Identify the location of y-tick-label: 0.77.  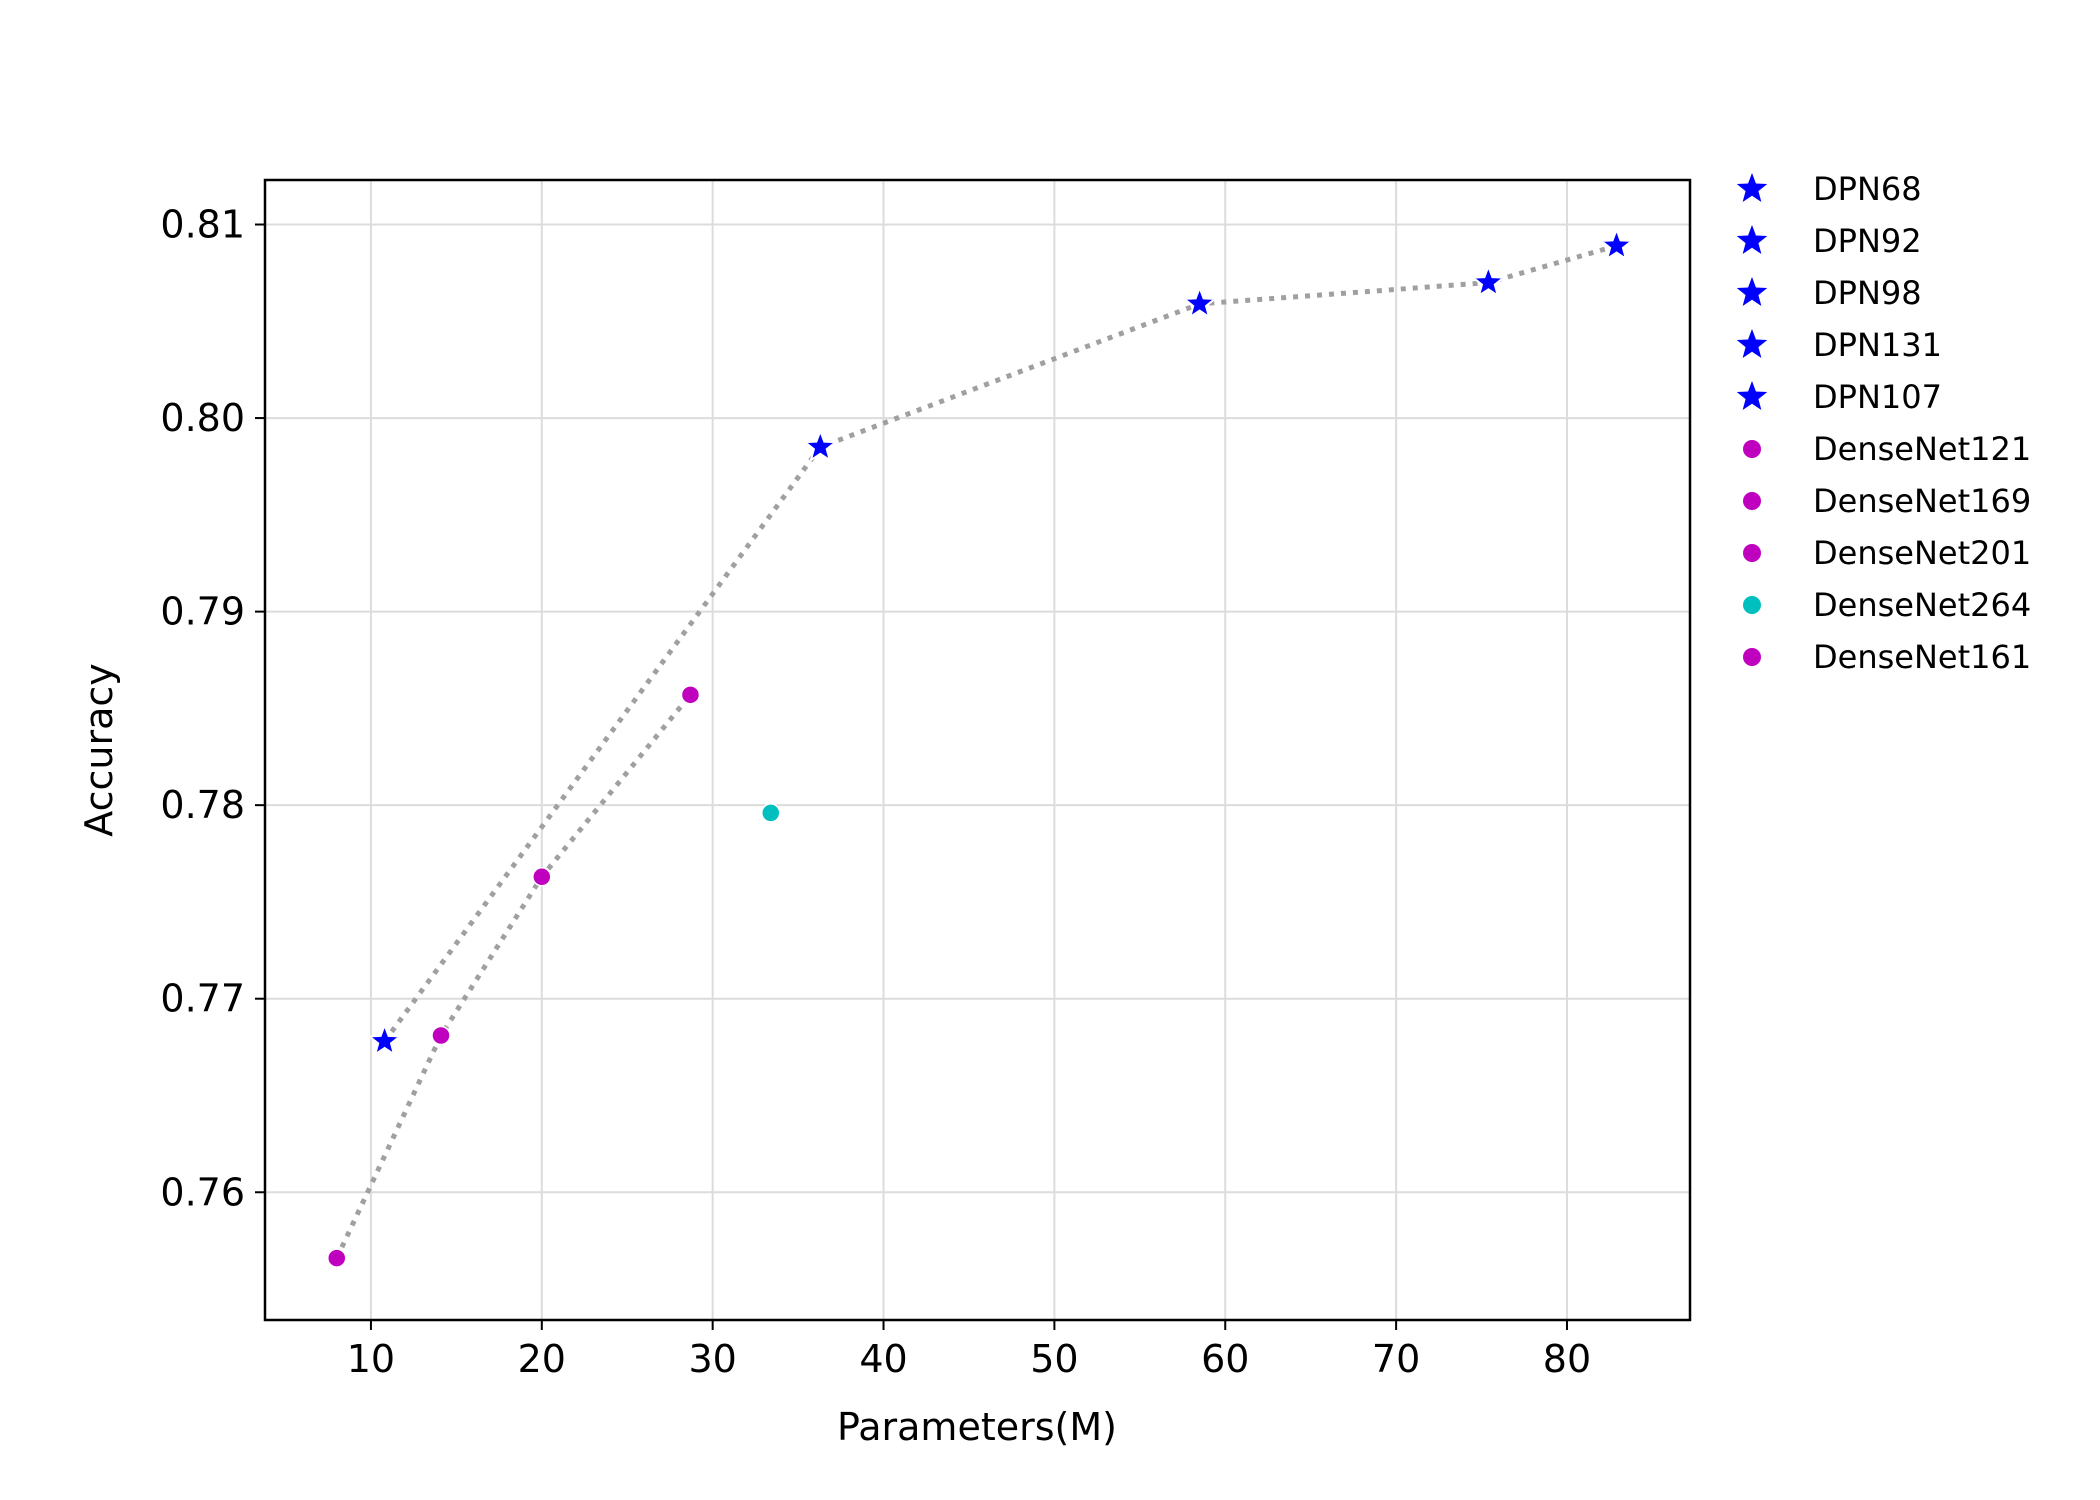
(202, 999).